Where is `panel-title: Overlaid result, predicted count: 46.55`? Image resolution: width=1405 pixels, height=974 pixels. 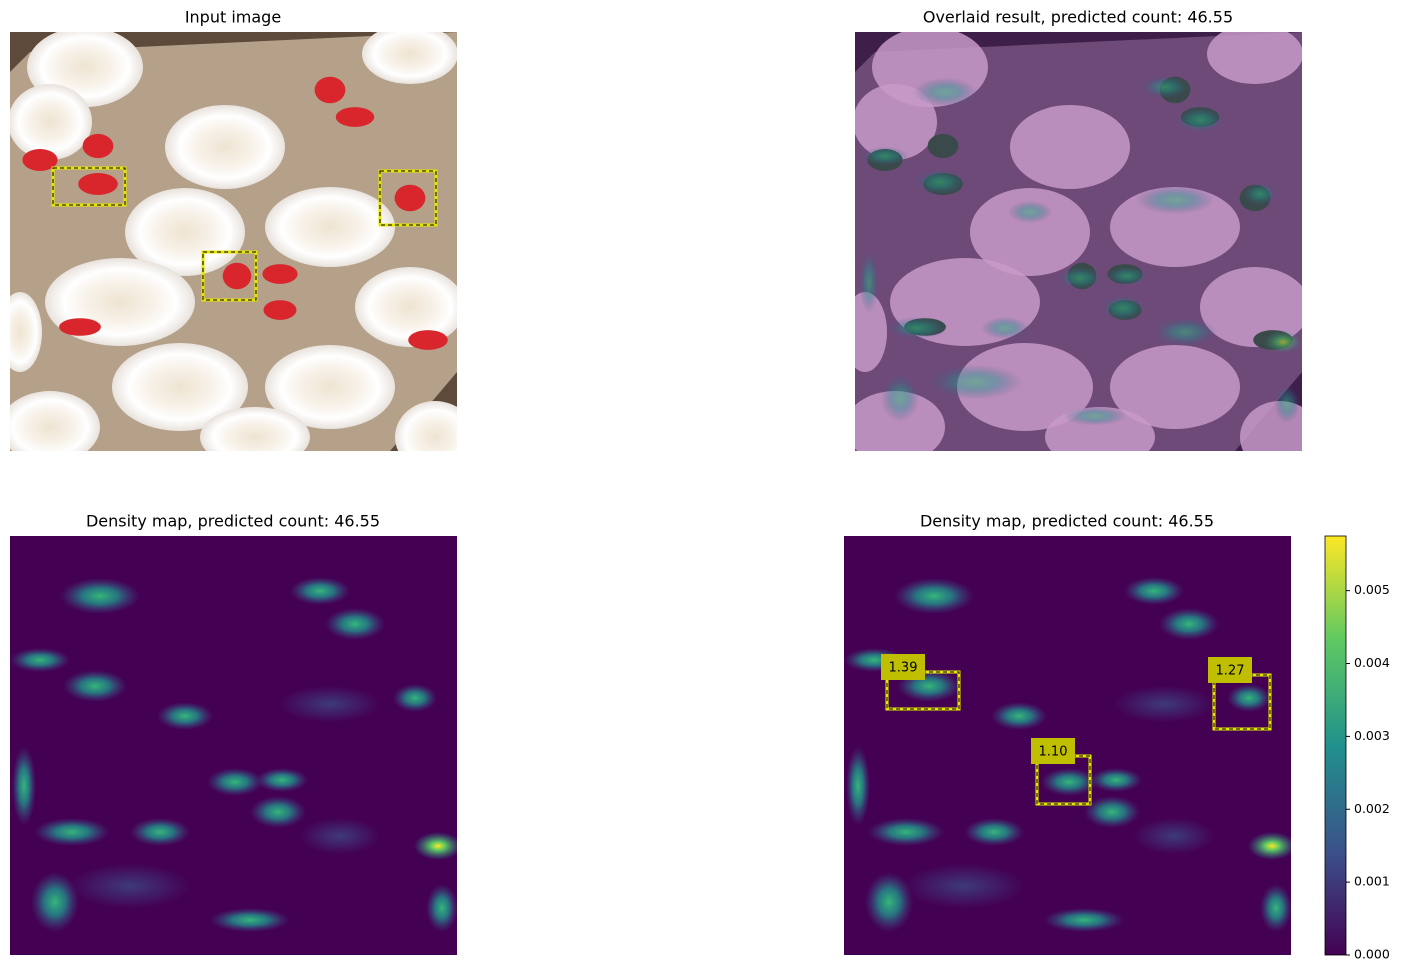
panel-title: Overlaid result, predicted count: 46.55 is located at coordinates (1078, 17).